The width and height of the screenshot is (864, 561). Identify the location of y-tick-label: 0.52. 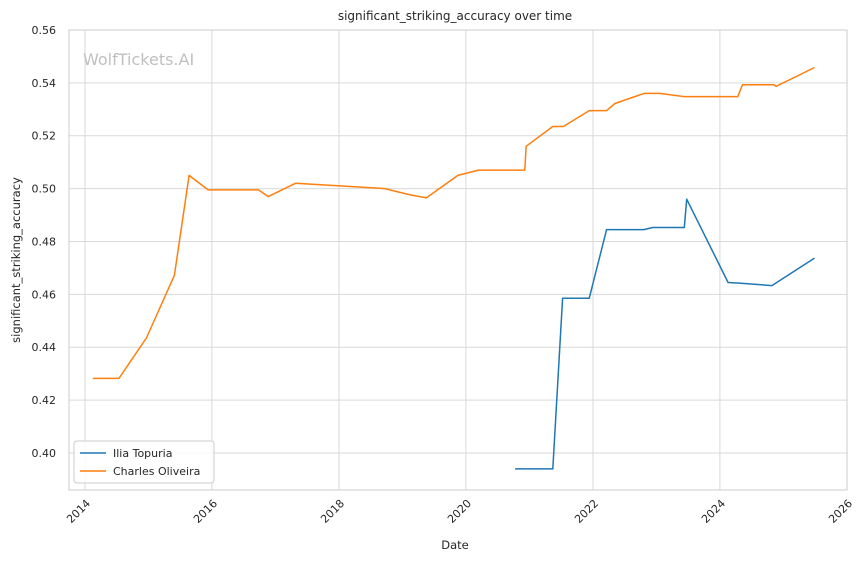
(44, 136).